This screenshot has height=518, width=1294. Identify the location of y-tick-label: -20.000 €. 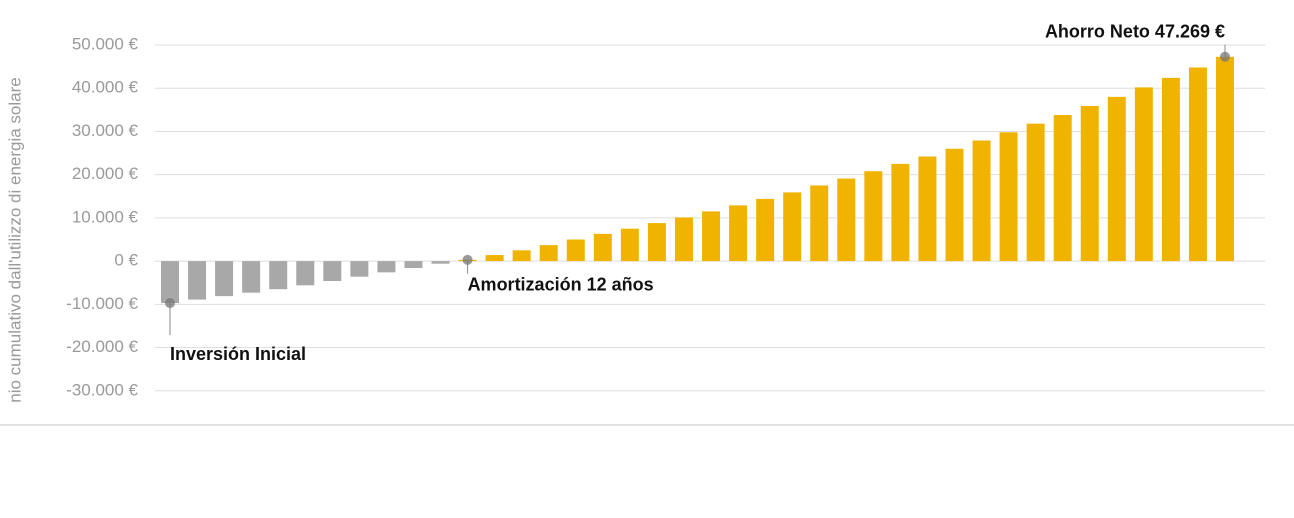
(102, 346).